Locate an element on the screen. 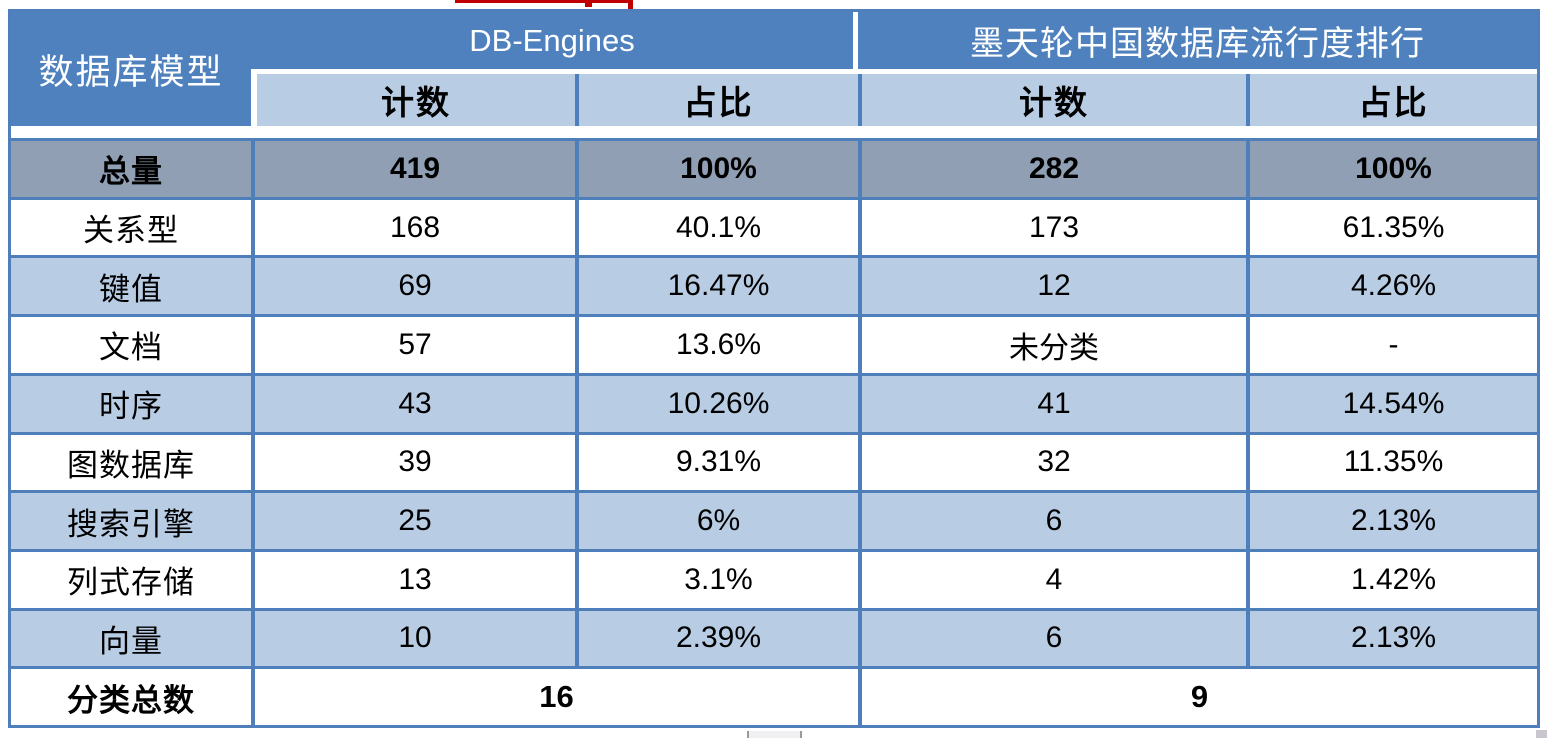 Image resolution: width=1547 pixels, height=738 pixels. table-row-vector: 向量 10 2.39% 6 2.13% is located at coordinates (774, 637).